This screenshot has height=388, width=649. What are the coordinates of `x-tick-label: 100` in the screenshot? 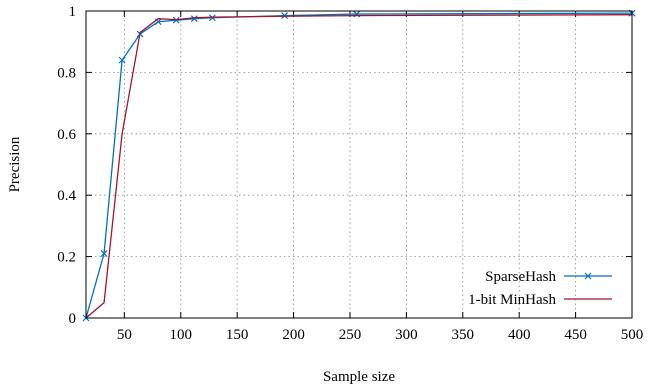 It's located at (181, 335).